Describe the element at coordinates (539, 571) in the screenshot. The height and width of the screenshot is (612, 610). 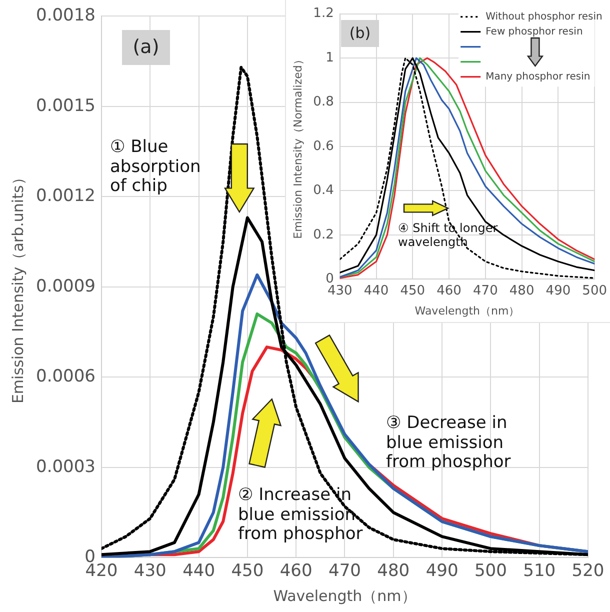
I see `x-tick-label: 510` at that location.